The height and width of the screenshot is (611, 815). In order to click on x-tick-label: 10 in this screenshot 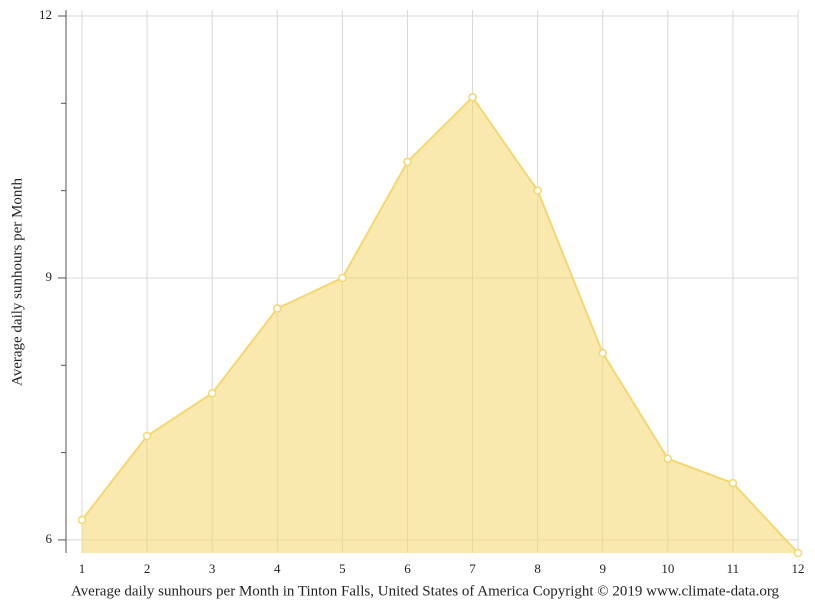, I will do `click(667, 568)`.